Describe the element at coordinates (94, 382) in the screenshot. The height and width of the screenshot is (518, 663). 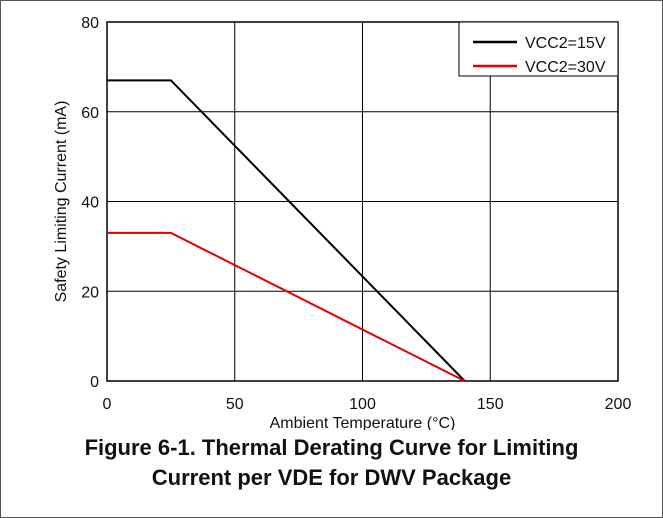
I see `y-tick-label: 0` at that location.